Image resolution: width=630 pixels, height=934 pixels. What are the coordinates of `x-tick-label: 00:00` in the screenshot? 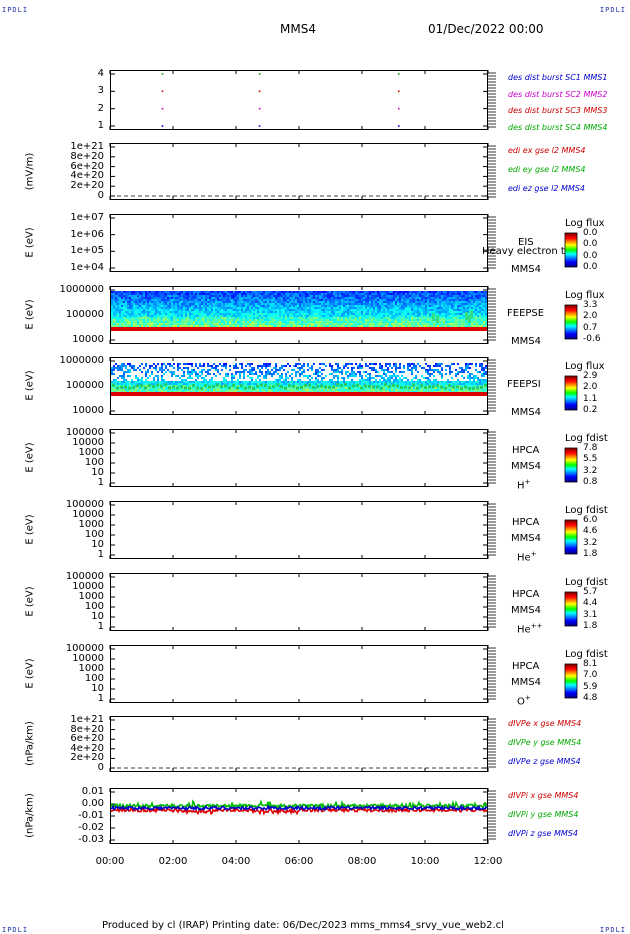 It's located at (110, 861).